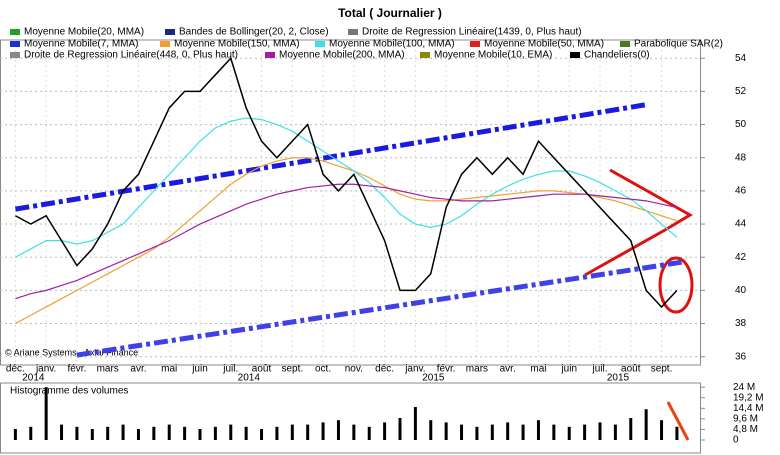 Image resolution: width=780 pixels, height=455 pixels. What do you see at coordinates (392, 44) in the screenshot?
I see `legend-label: Moyenne Mobile(100, MMA)` at bounding box center [392, 44].